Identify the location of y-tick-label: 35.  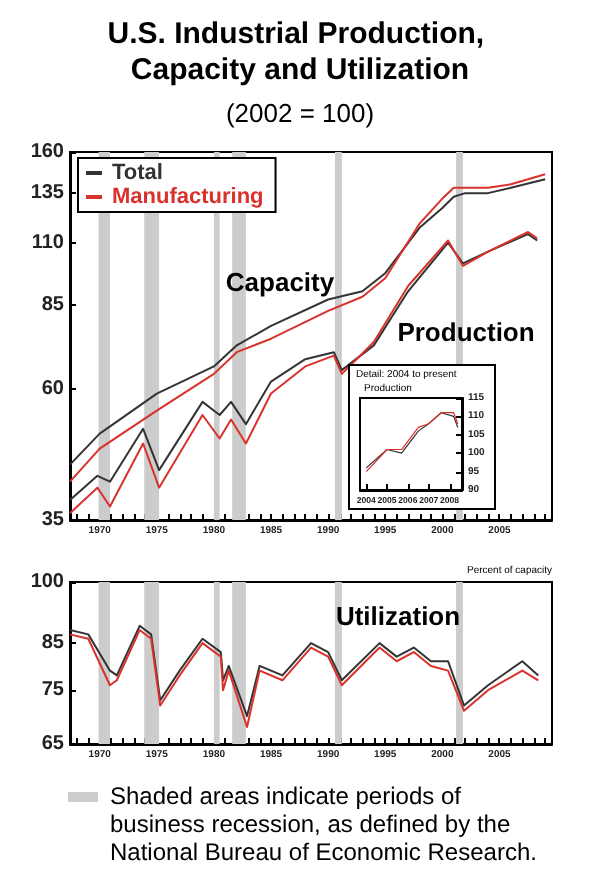
(53, 520).